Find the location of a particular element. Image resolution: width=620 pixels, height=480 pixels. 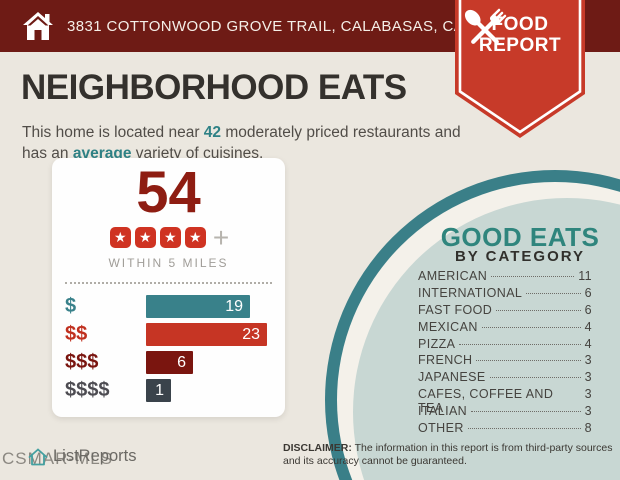

category-row: FAST FOOD 6 is located at coordinates (505, 311).